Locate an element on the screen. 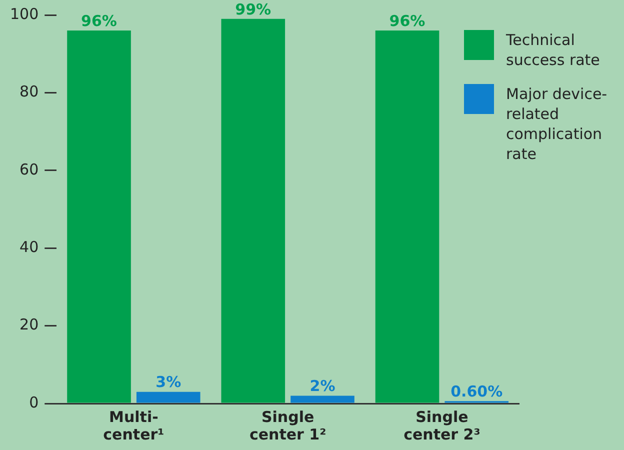 This screenshot has width=624, height=450. legend-label: Technical success rate is located at coordinates (553, 50).